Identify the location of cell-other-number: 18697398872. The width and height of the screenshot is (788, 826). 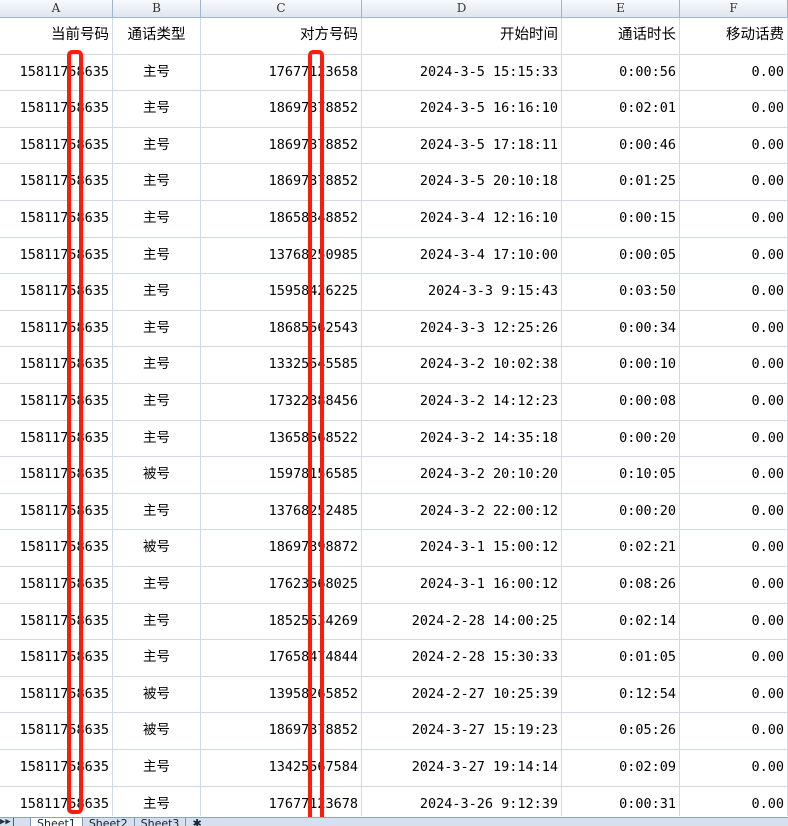
(281, 548).